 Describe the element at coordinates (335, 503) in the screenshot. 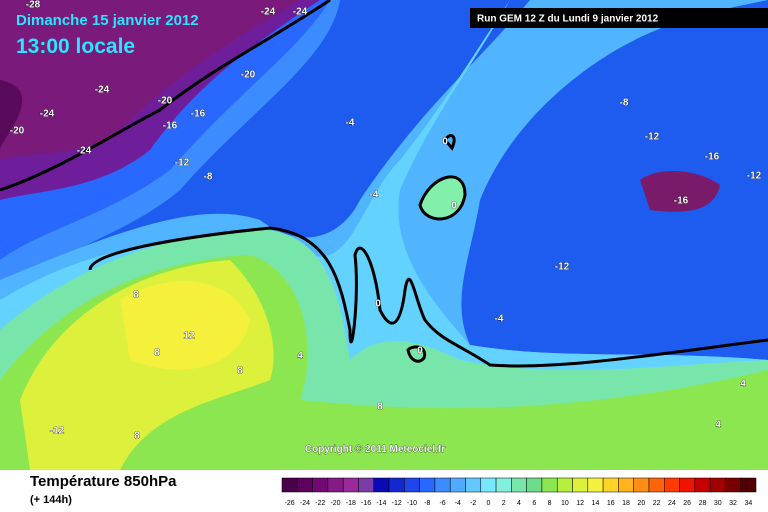

I see `legend-label: -20` at that location.